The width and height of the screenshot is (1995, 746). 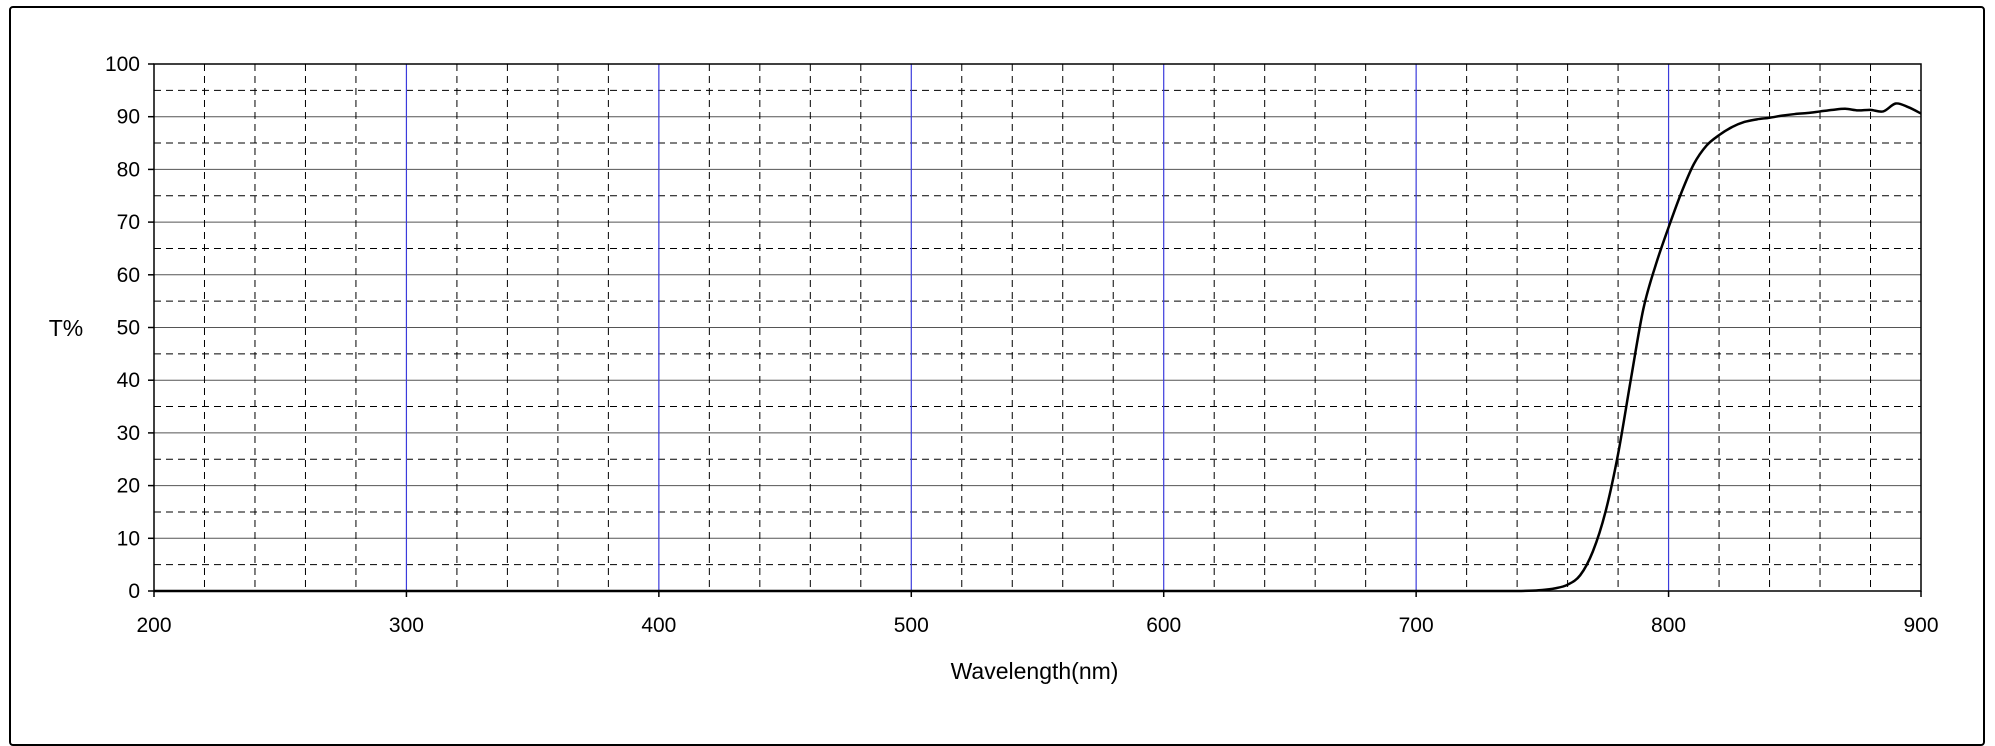 What do you see at coordinates (128, 117) in the screenshot?
I see `y-tick-label: 90` at bounding box center [128, 117].